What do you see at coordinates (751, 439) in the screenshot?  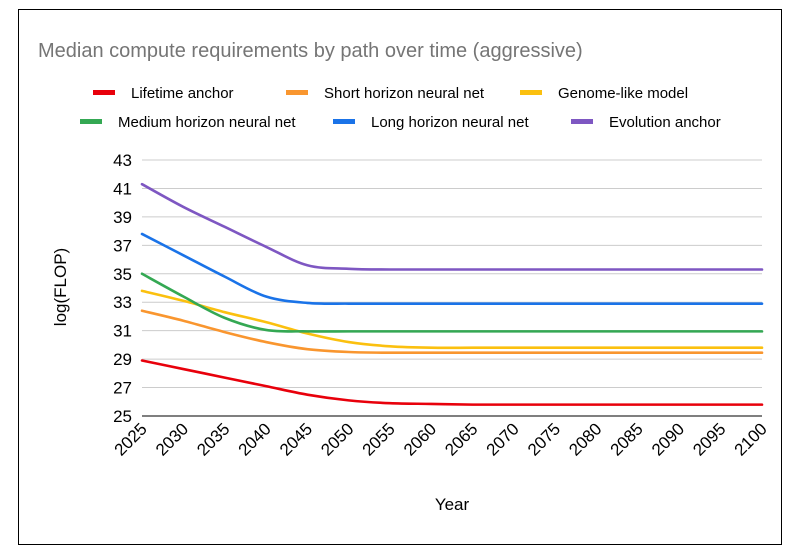 I see `x-tick-label: 2100` at bounding box center [751, 439].